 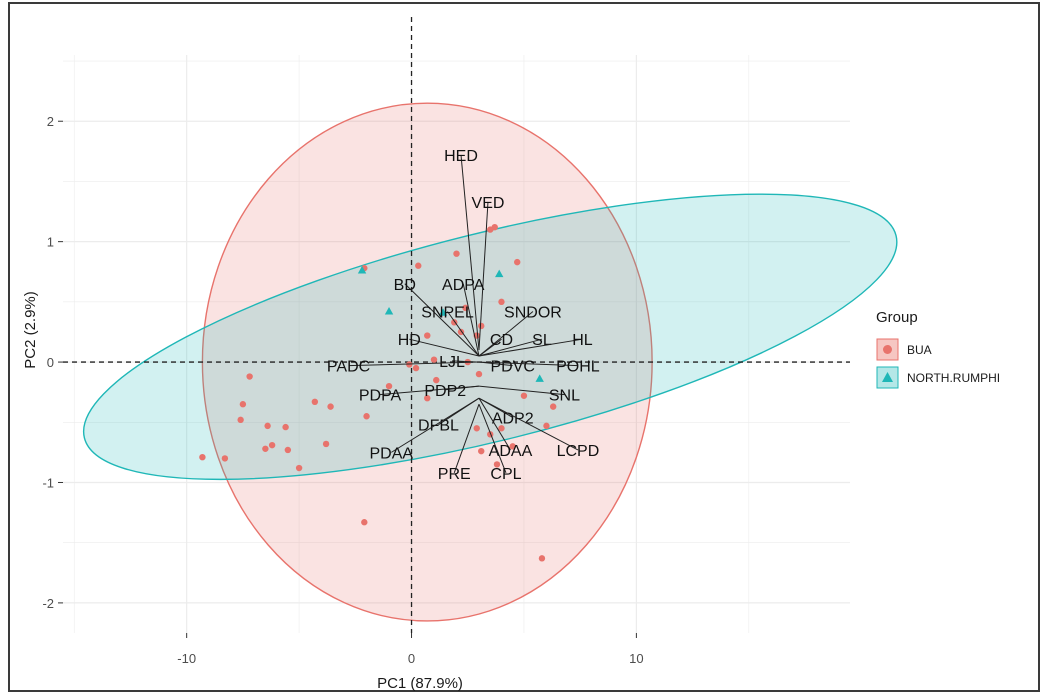 What do you see at coordinates (564, 396) in the screenshot?
I see `loading-label: SNL` at bounding box center [564, 396].